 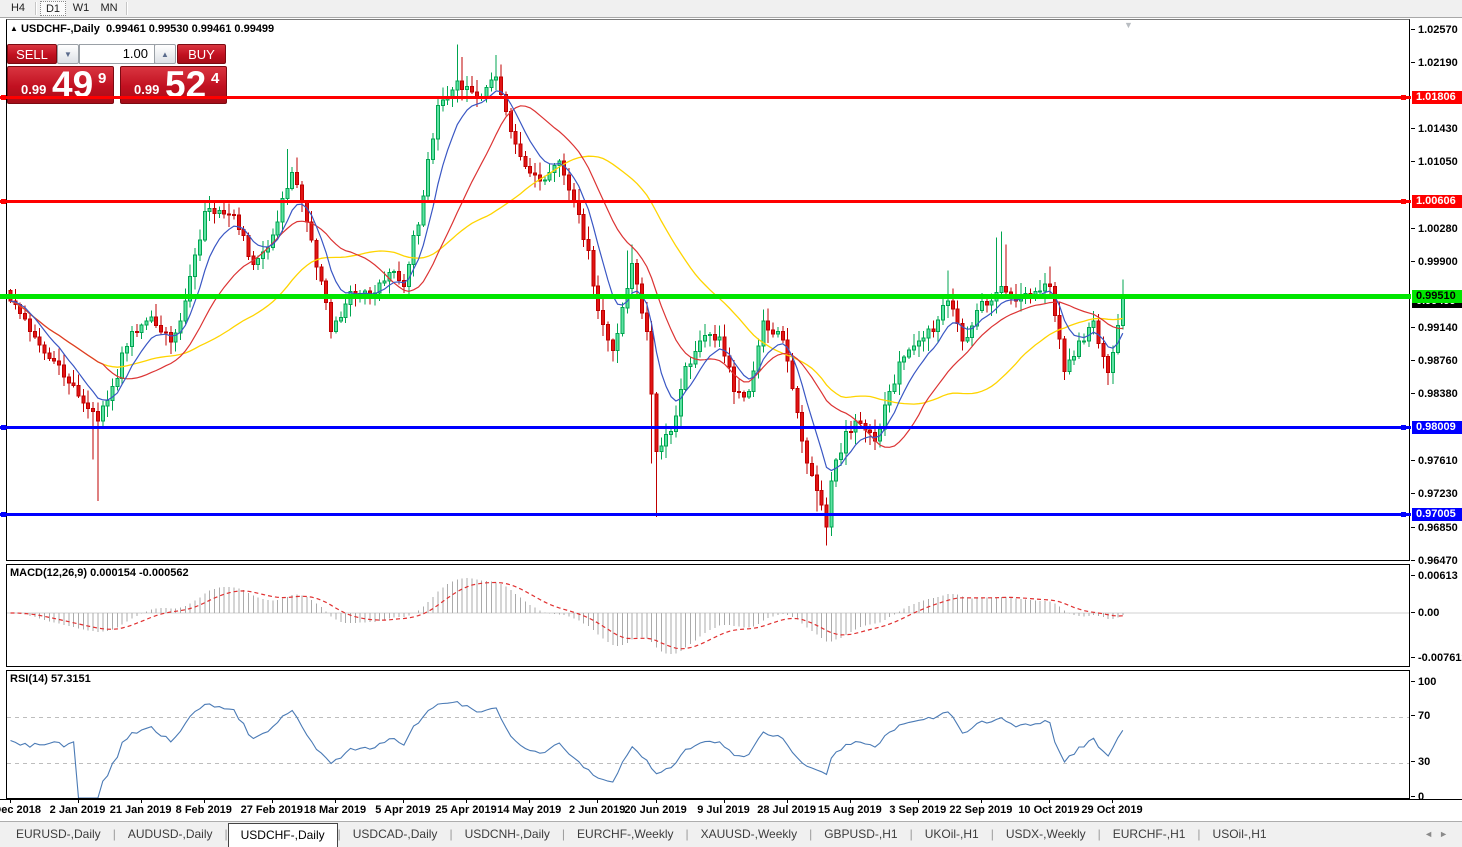 What do you see at coordinates (14, 28) in the screenshot?
I see `collapse-icon: ▲` at bounding box center [14, 28].